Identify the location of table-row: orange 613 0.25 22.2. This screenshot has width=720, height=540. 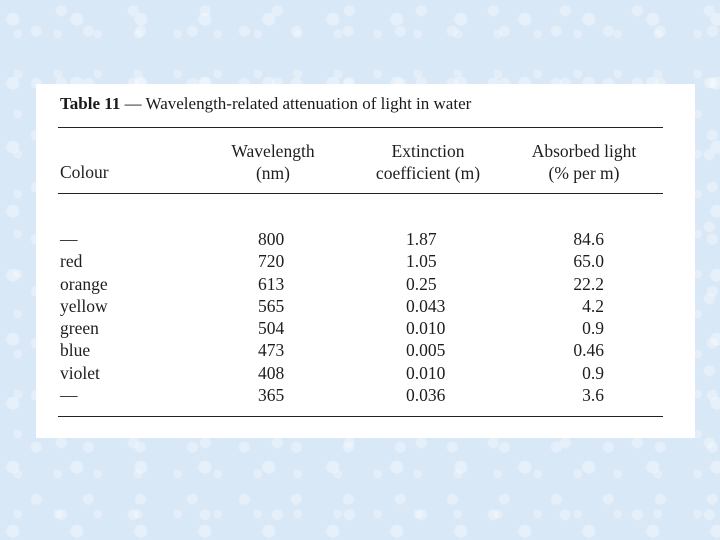
(365, 284).